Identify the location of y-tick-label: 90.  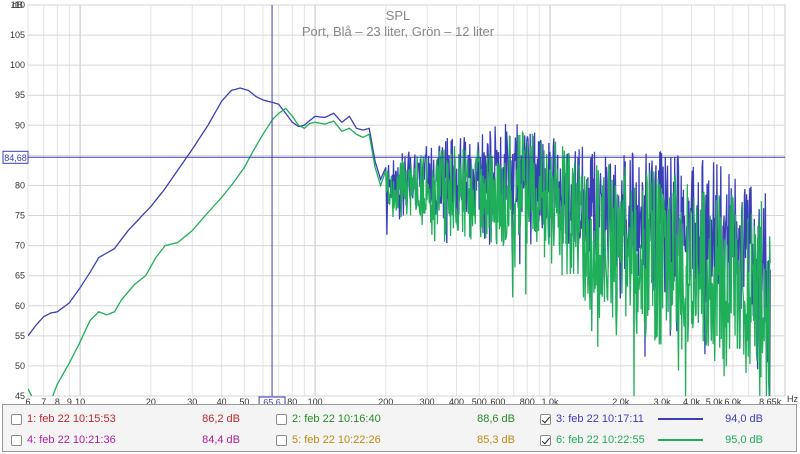
(20, 125).